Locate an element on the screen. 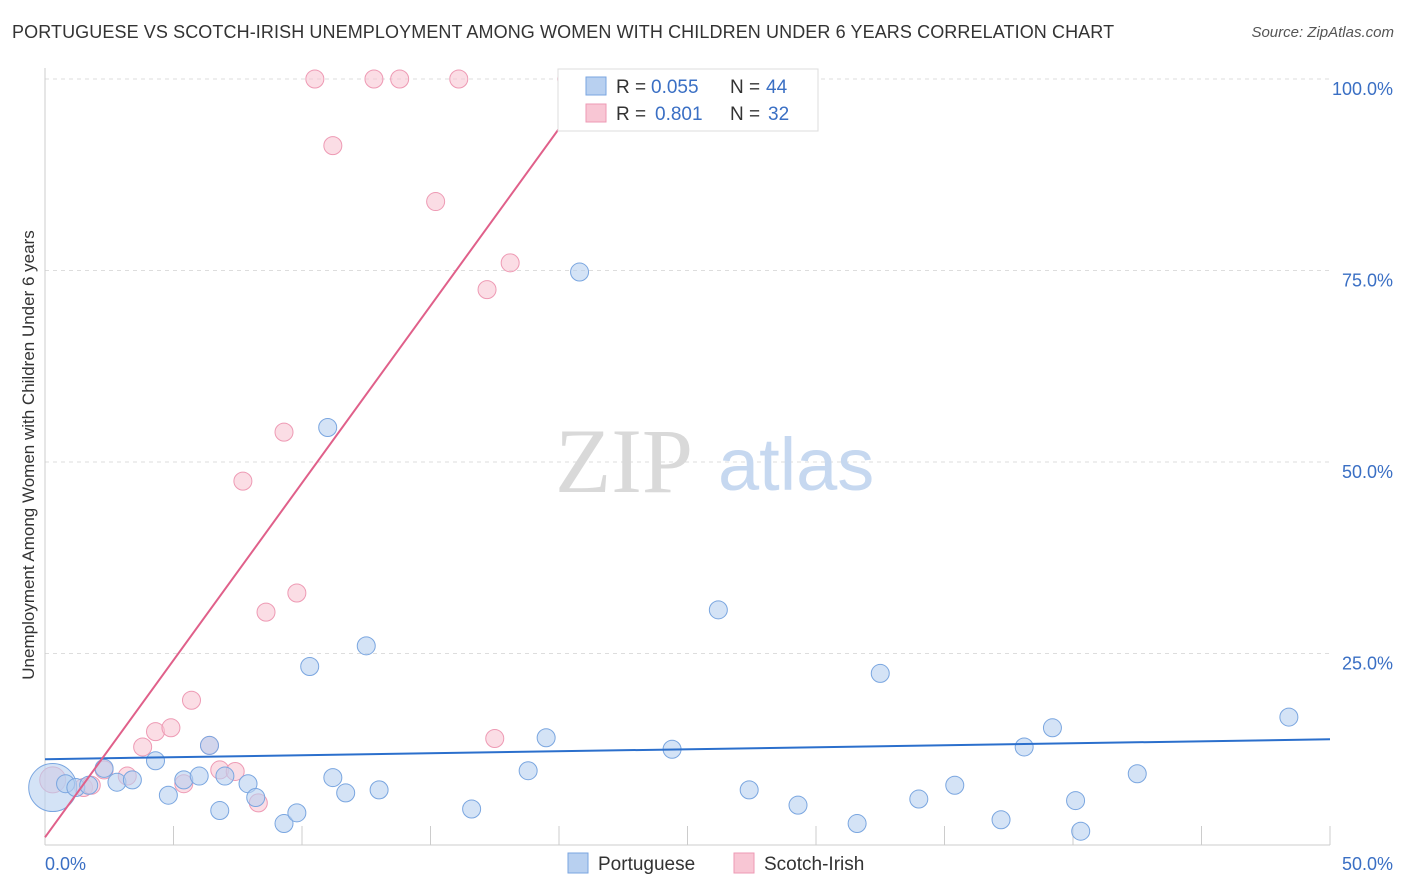  x-ticks is located at coordinates (752, 835).